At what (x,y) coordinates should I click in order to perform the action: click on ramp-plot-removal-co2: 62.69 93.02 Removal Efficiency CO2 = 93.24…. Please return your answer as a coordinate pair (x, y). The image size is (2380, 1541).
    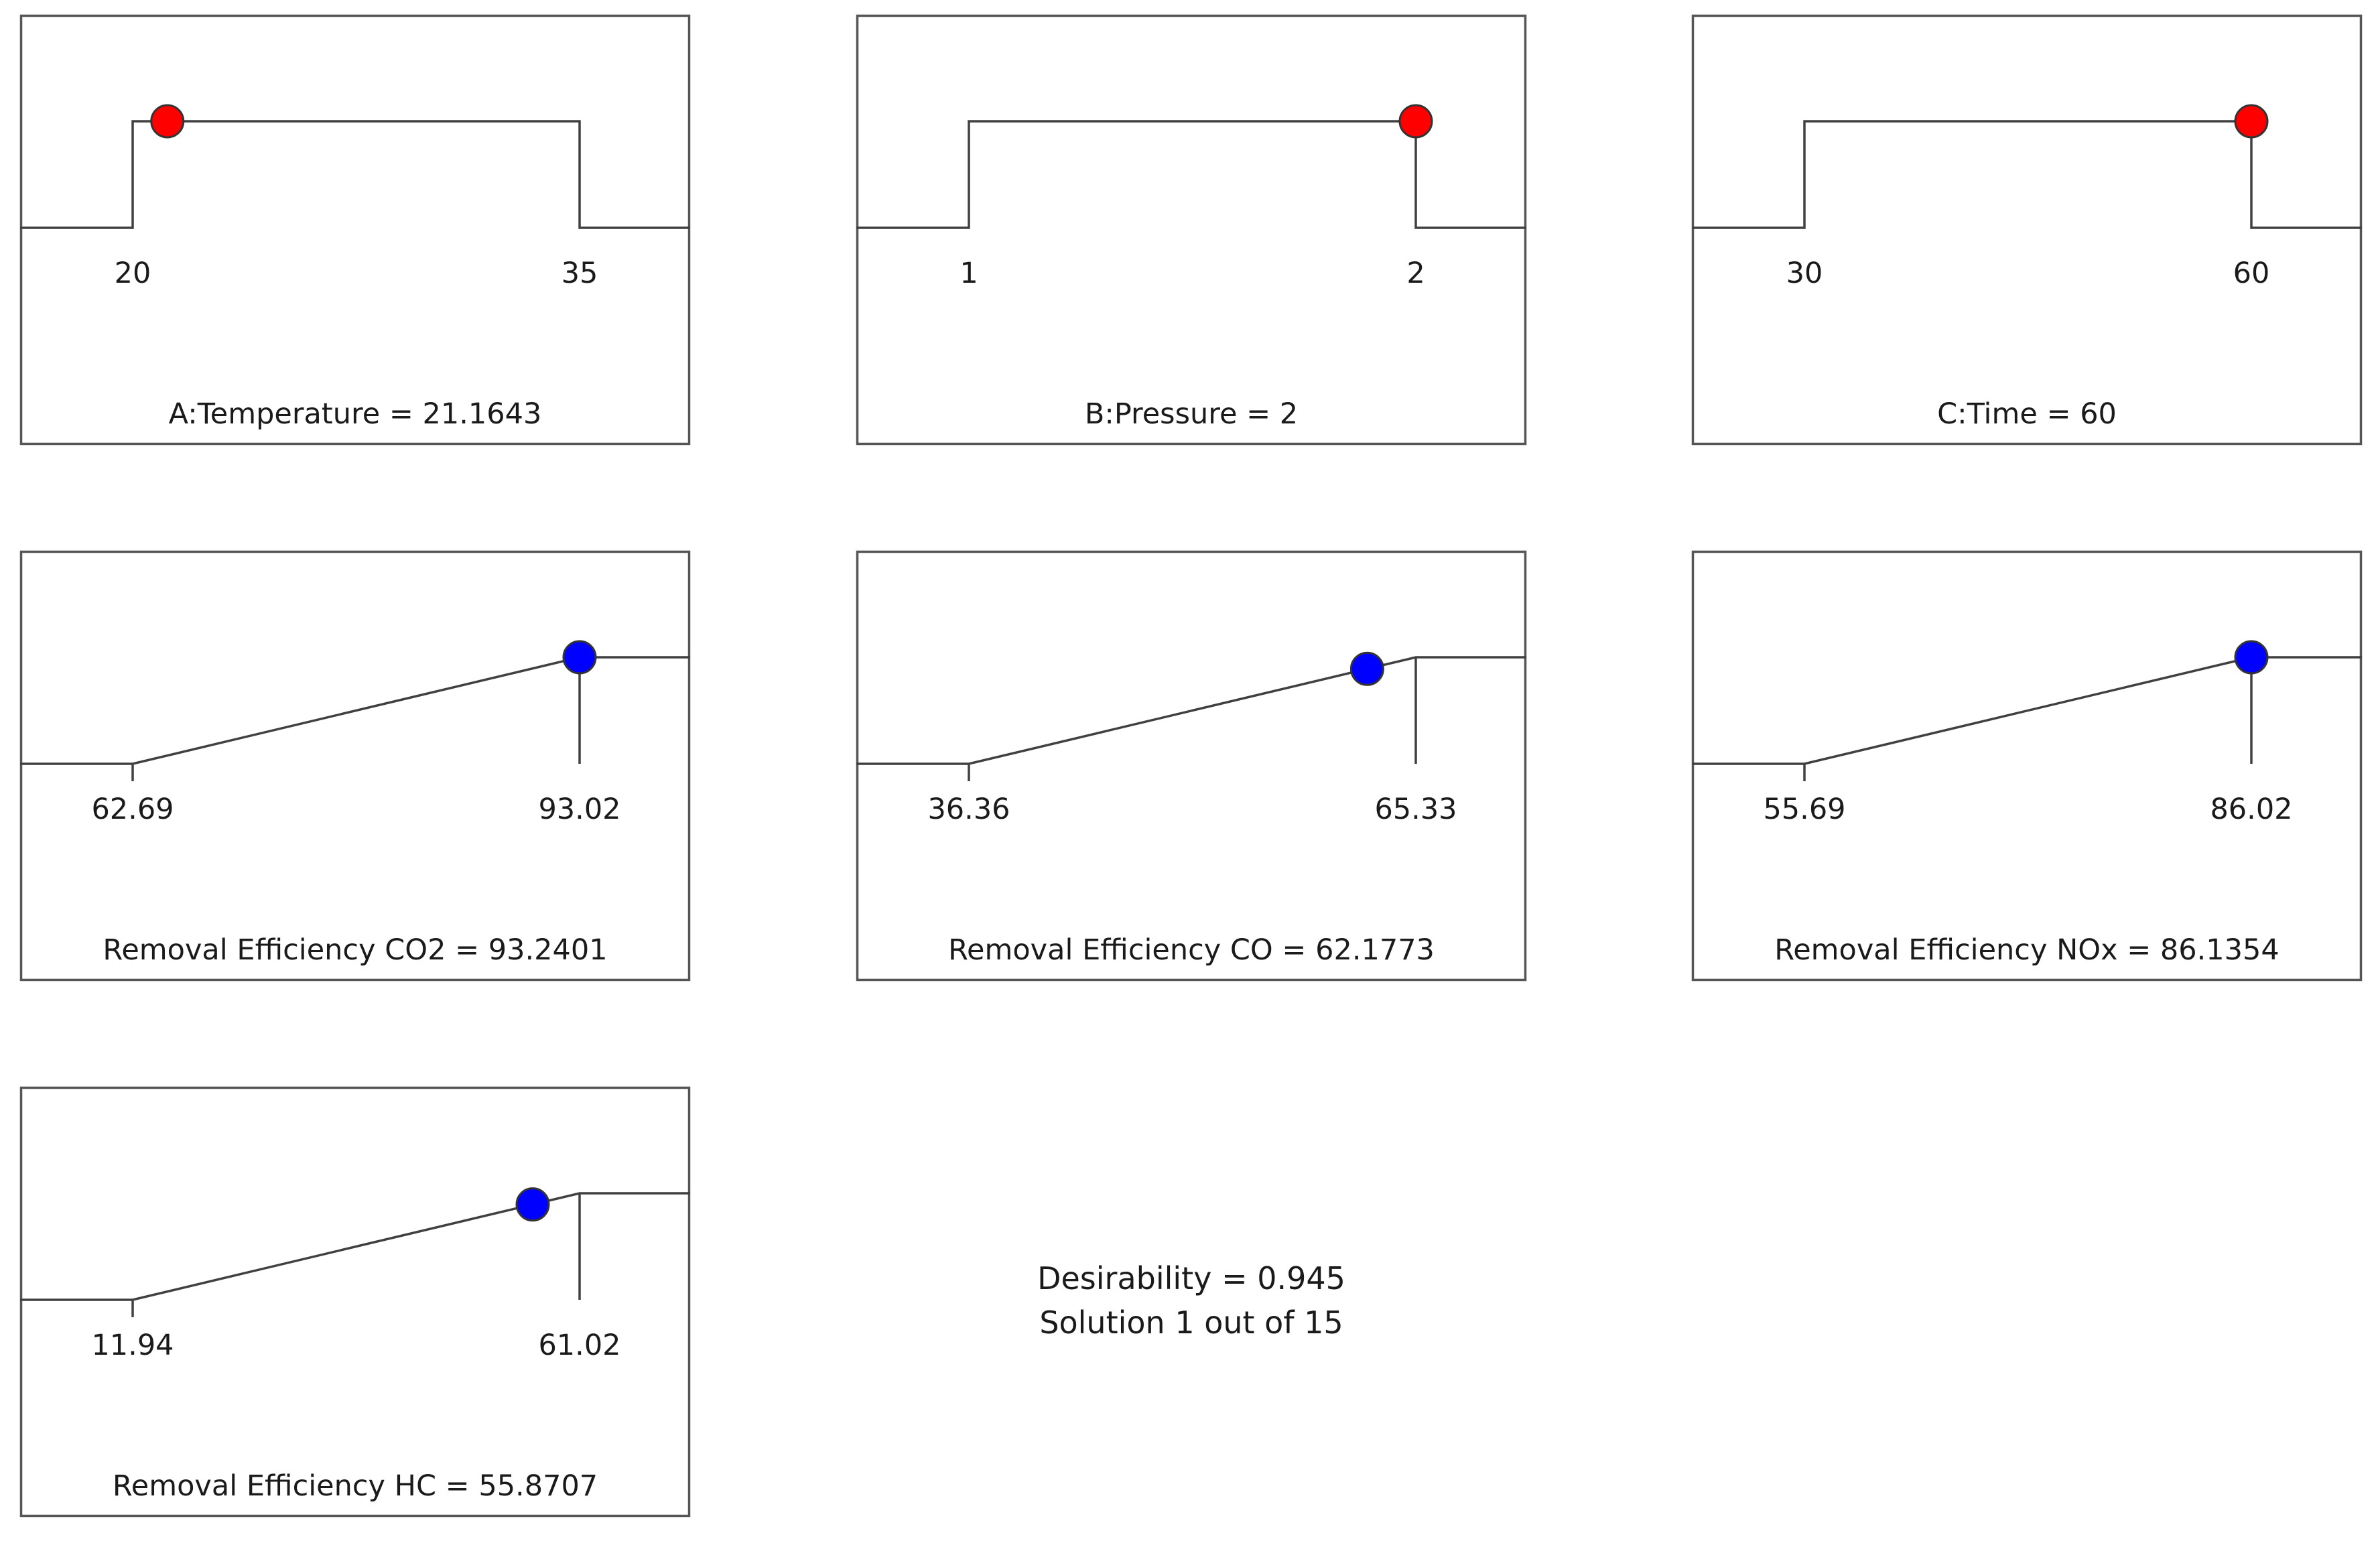
    Looking at the image, I should click on (355, 766).